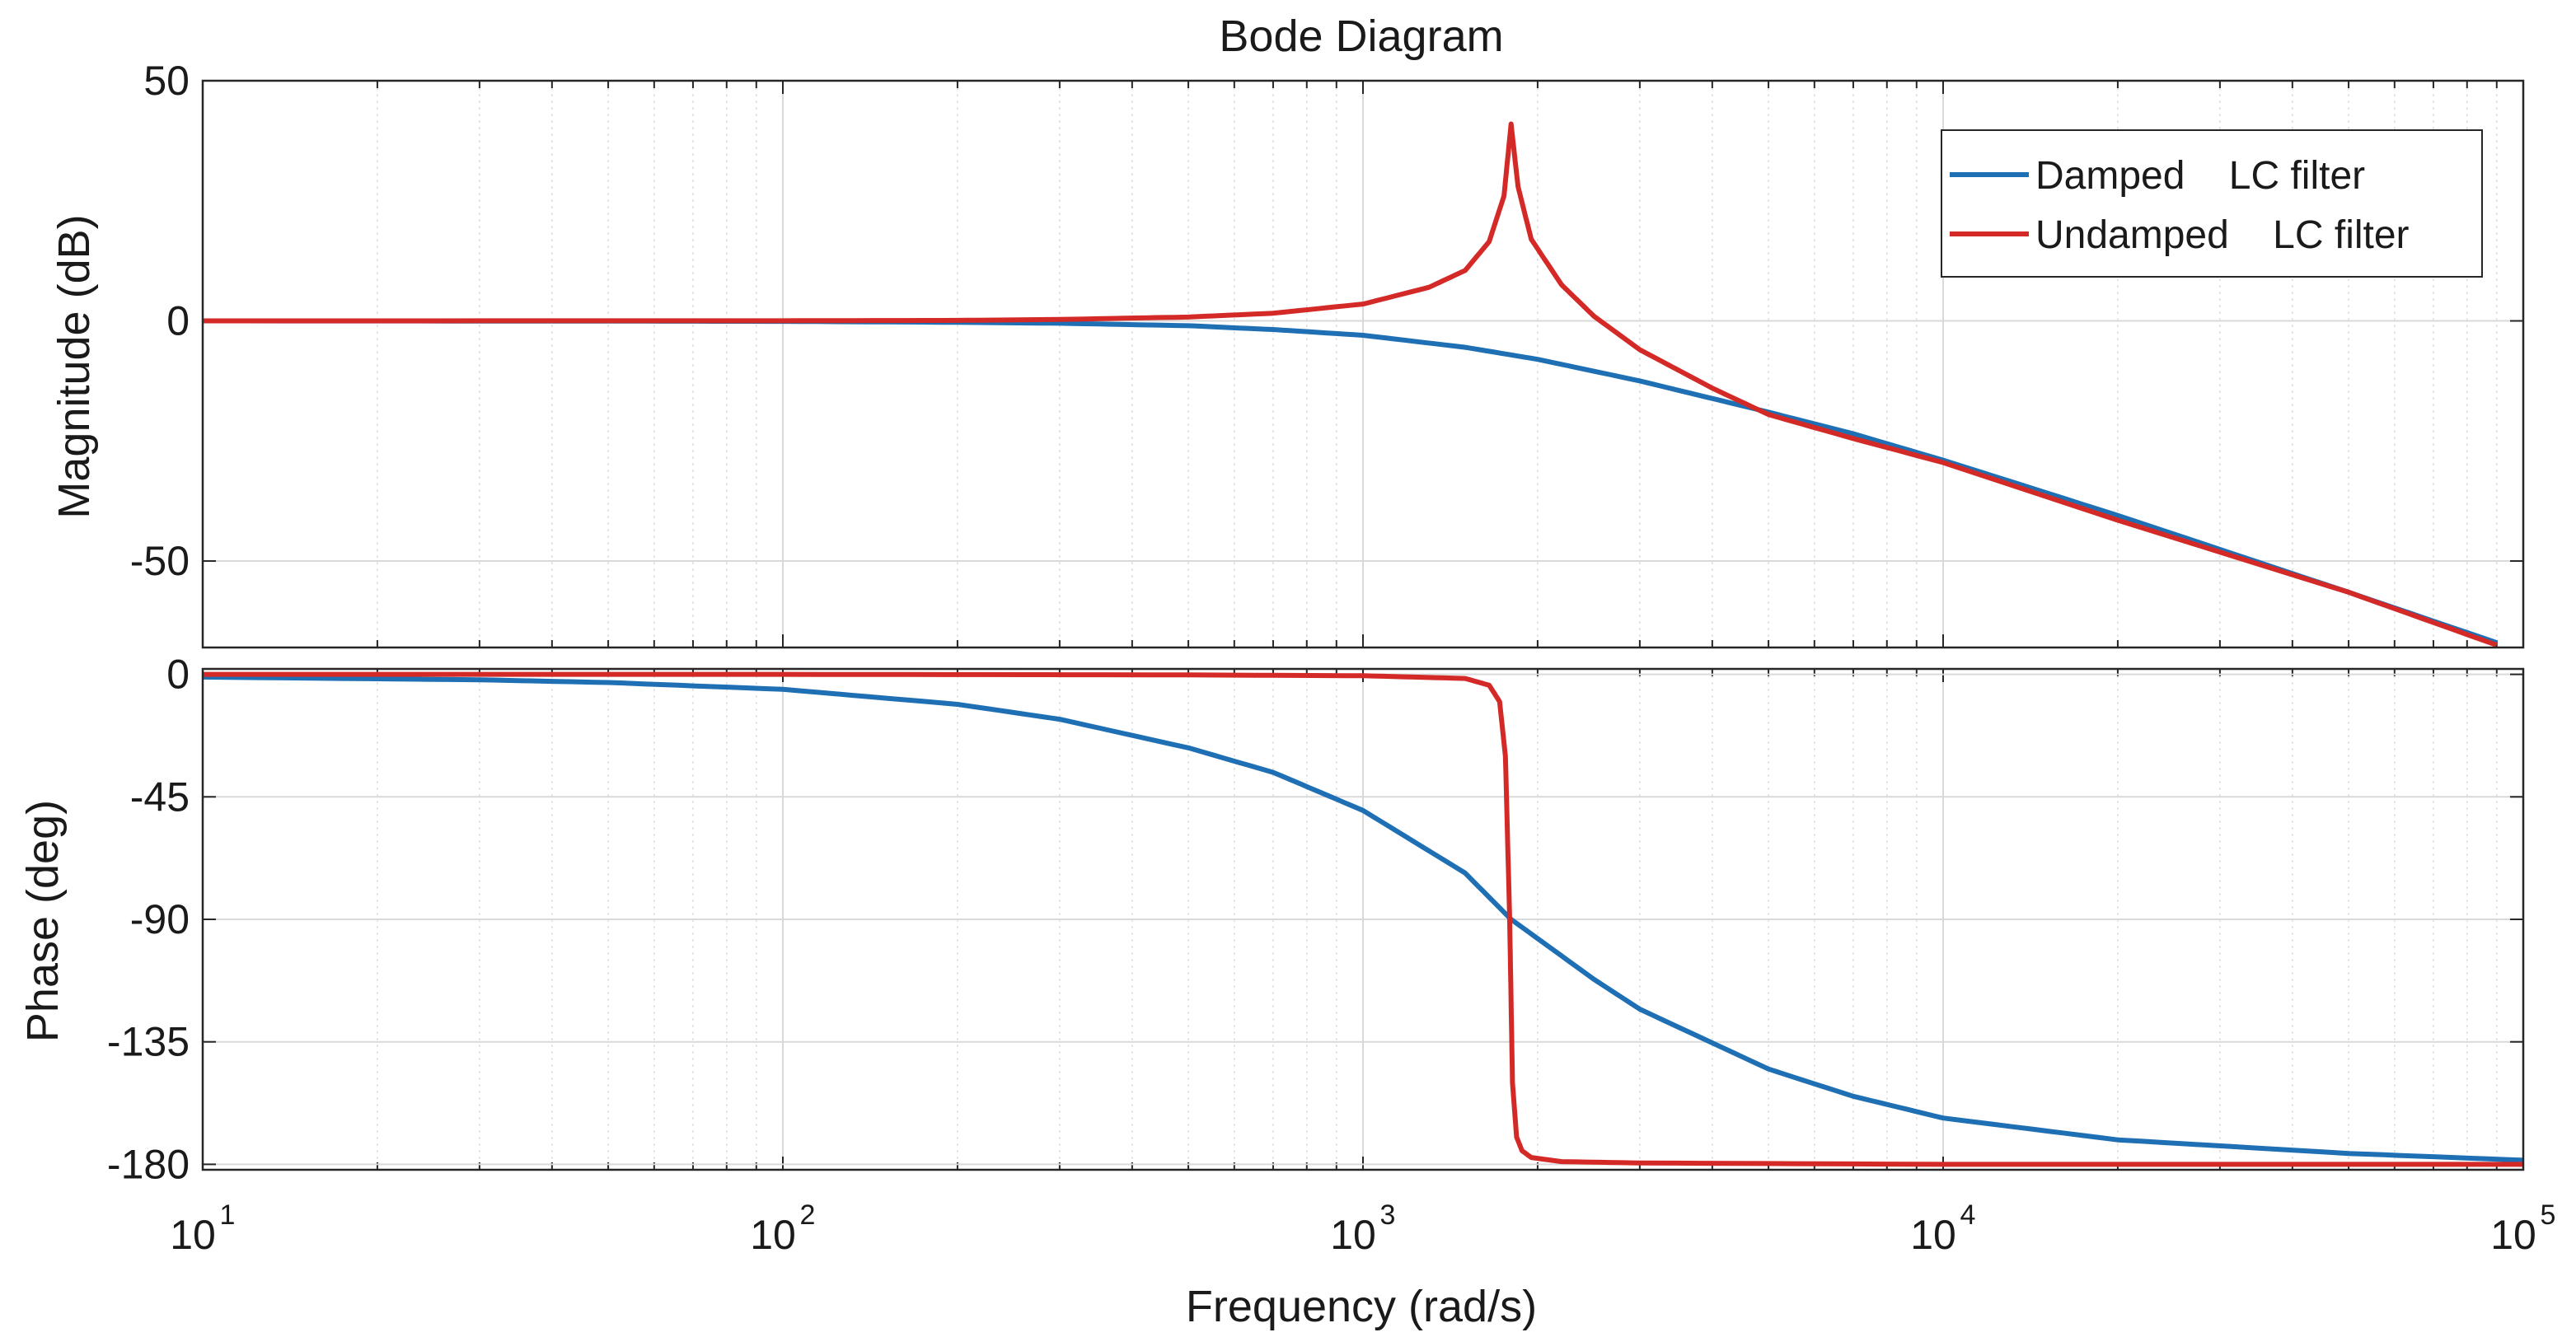  What do you see at coordinates (2200, 176) in the screenshot?
I see `legend-label-damped: Damped LC filter` at bounding box center [2200, 176].